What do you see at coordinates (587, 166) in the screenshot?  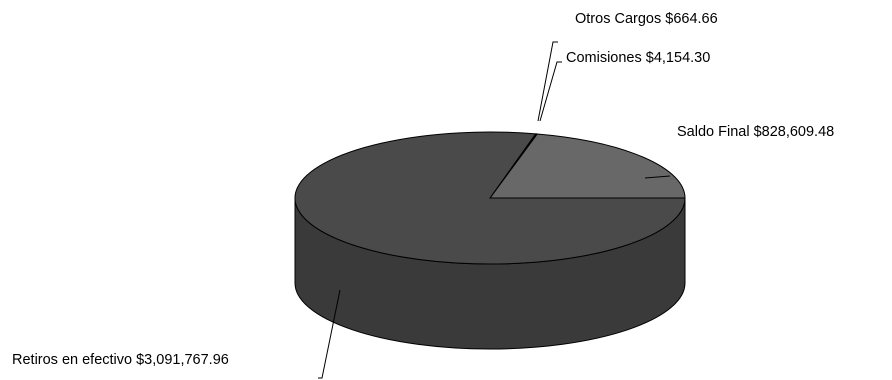 I see `pie-slice-saldo-final` at bounding box center [587, 166].